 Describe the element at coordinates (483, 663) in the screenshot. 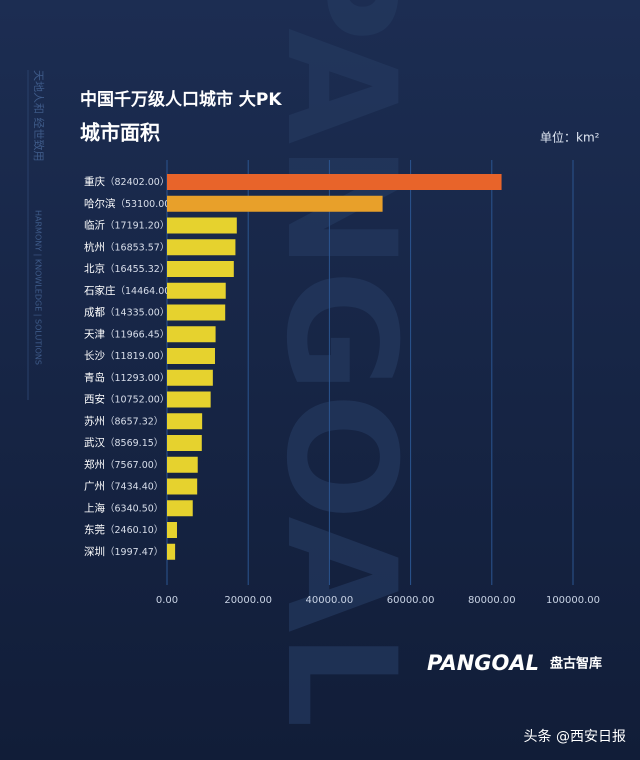

I see `logo: PANGOAL` at that location.